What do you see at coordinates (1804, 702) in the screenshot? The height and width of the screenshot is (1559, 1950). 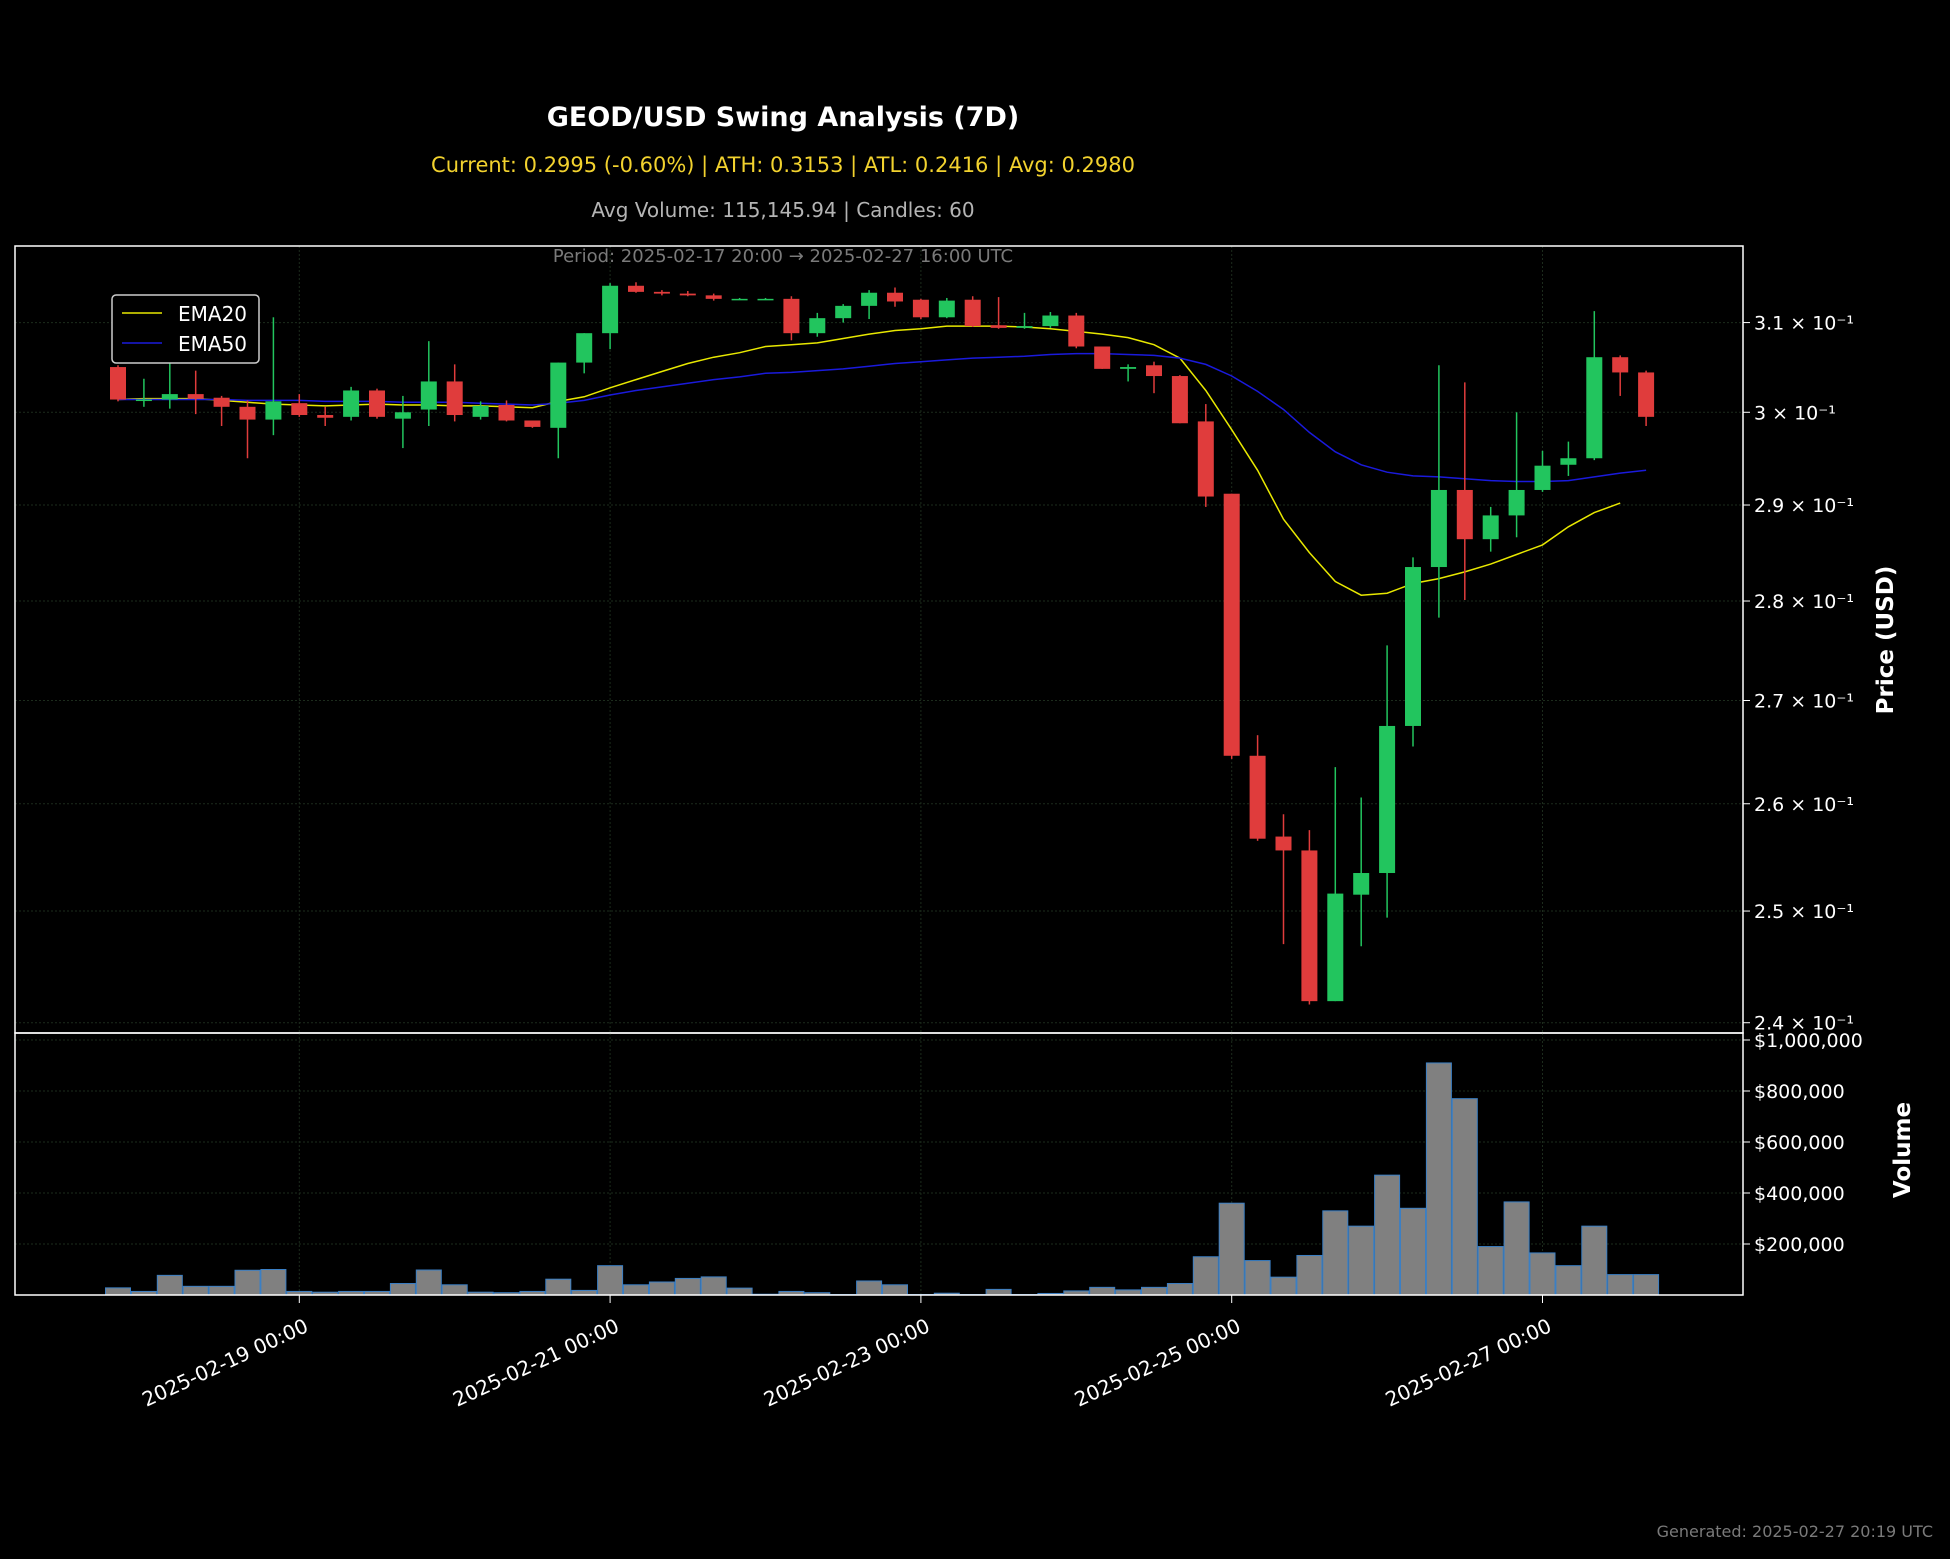 I see `price-tick-label: 2.7 × 10⁻¹` at bounding box center [1804, 702].